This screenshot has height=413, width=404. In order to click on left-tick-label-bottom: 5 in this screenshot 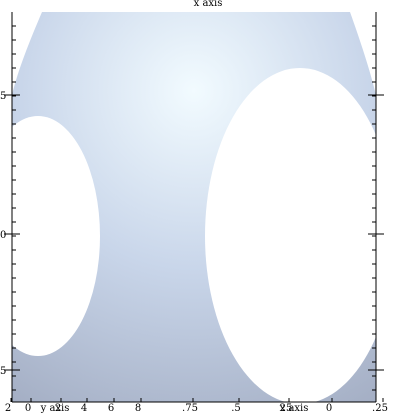, I will do `click(3, 371)`.